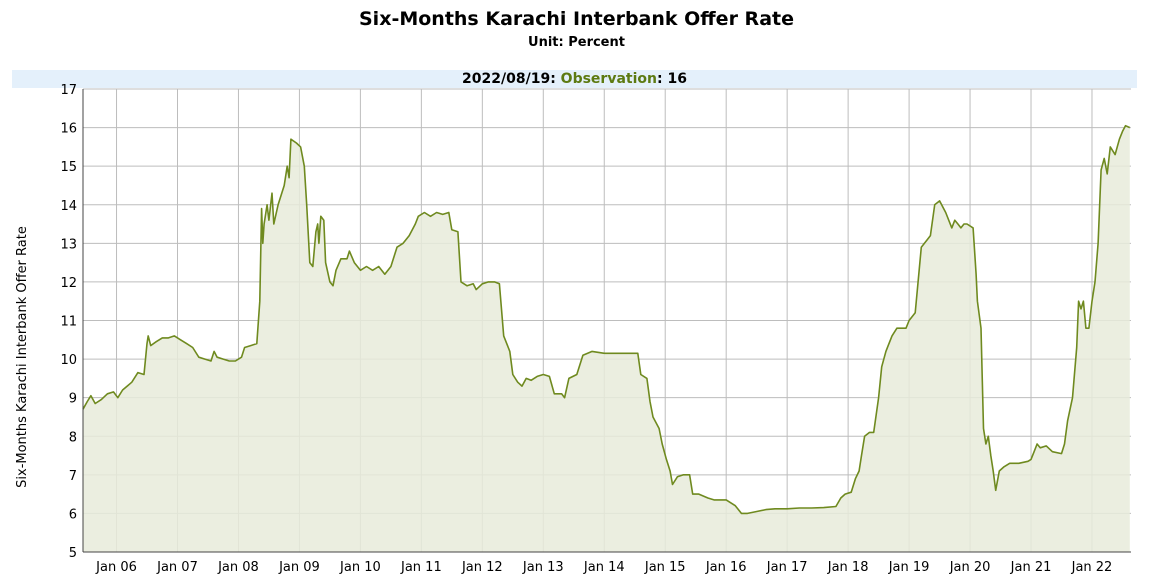 The image size is (1153, 577). Describe the element at coordinates (68, 90) in the screenshot. I see `y-tick-label: 17` at that location.